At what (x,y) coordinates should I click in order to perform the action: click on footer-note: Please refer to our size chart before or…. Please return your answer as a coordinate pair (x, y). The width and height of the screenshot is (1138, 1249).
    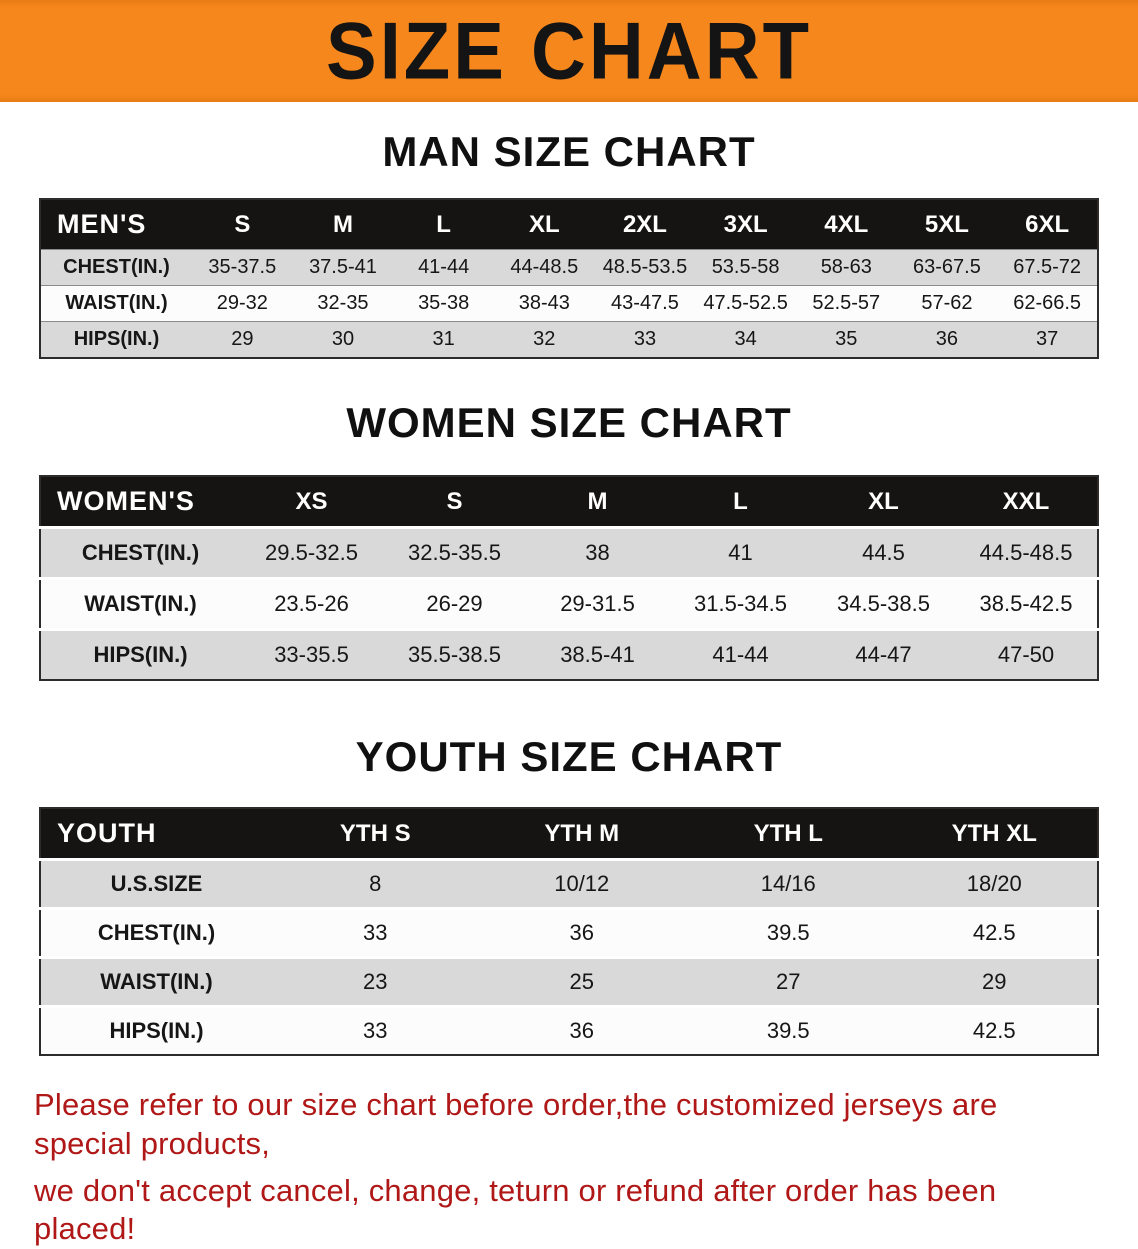
    Looking at the image, I should click on (569, 1167).